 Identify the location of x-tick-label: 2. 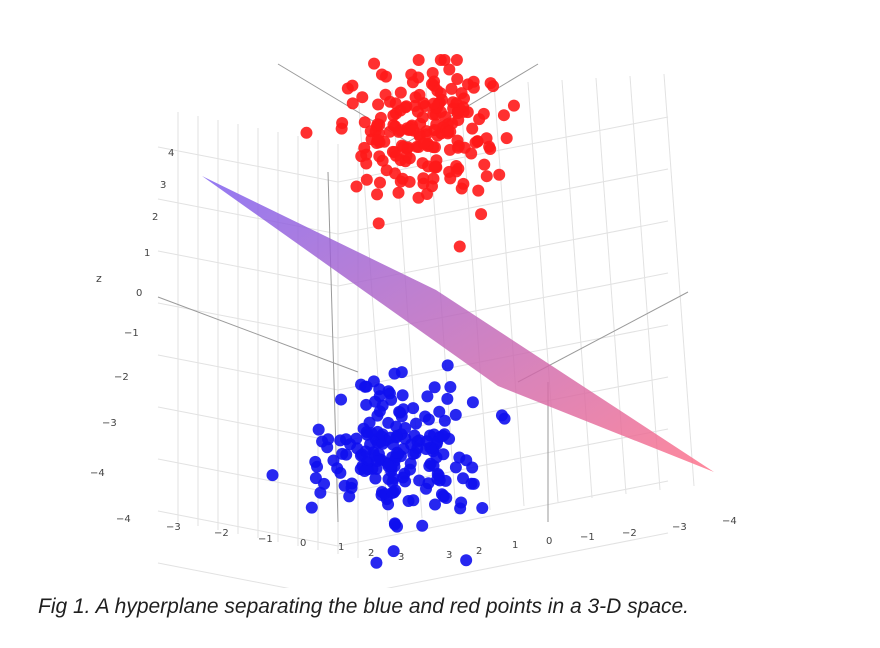
(371, 553).